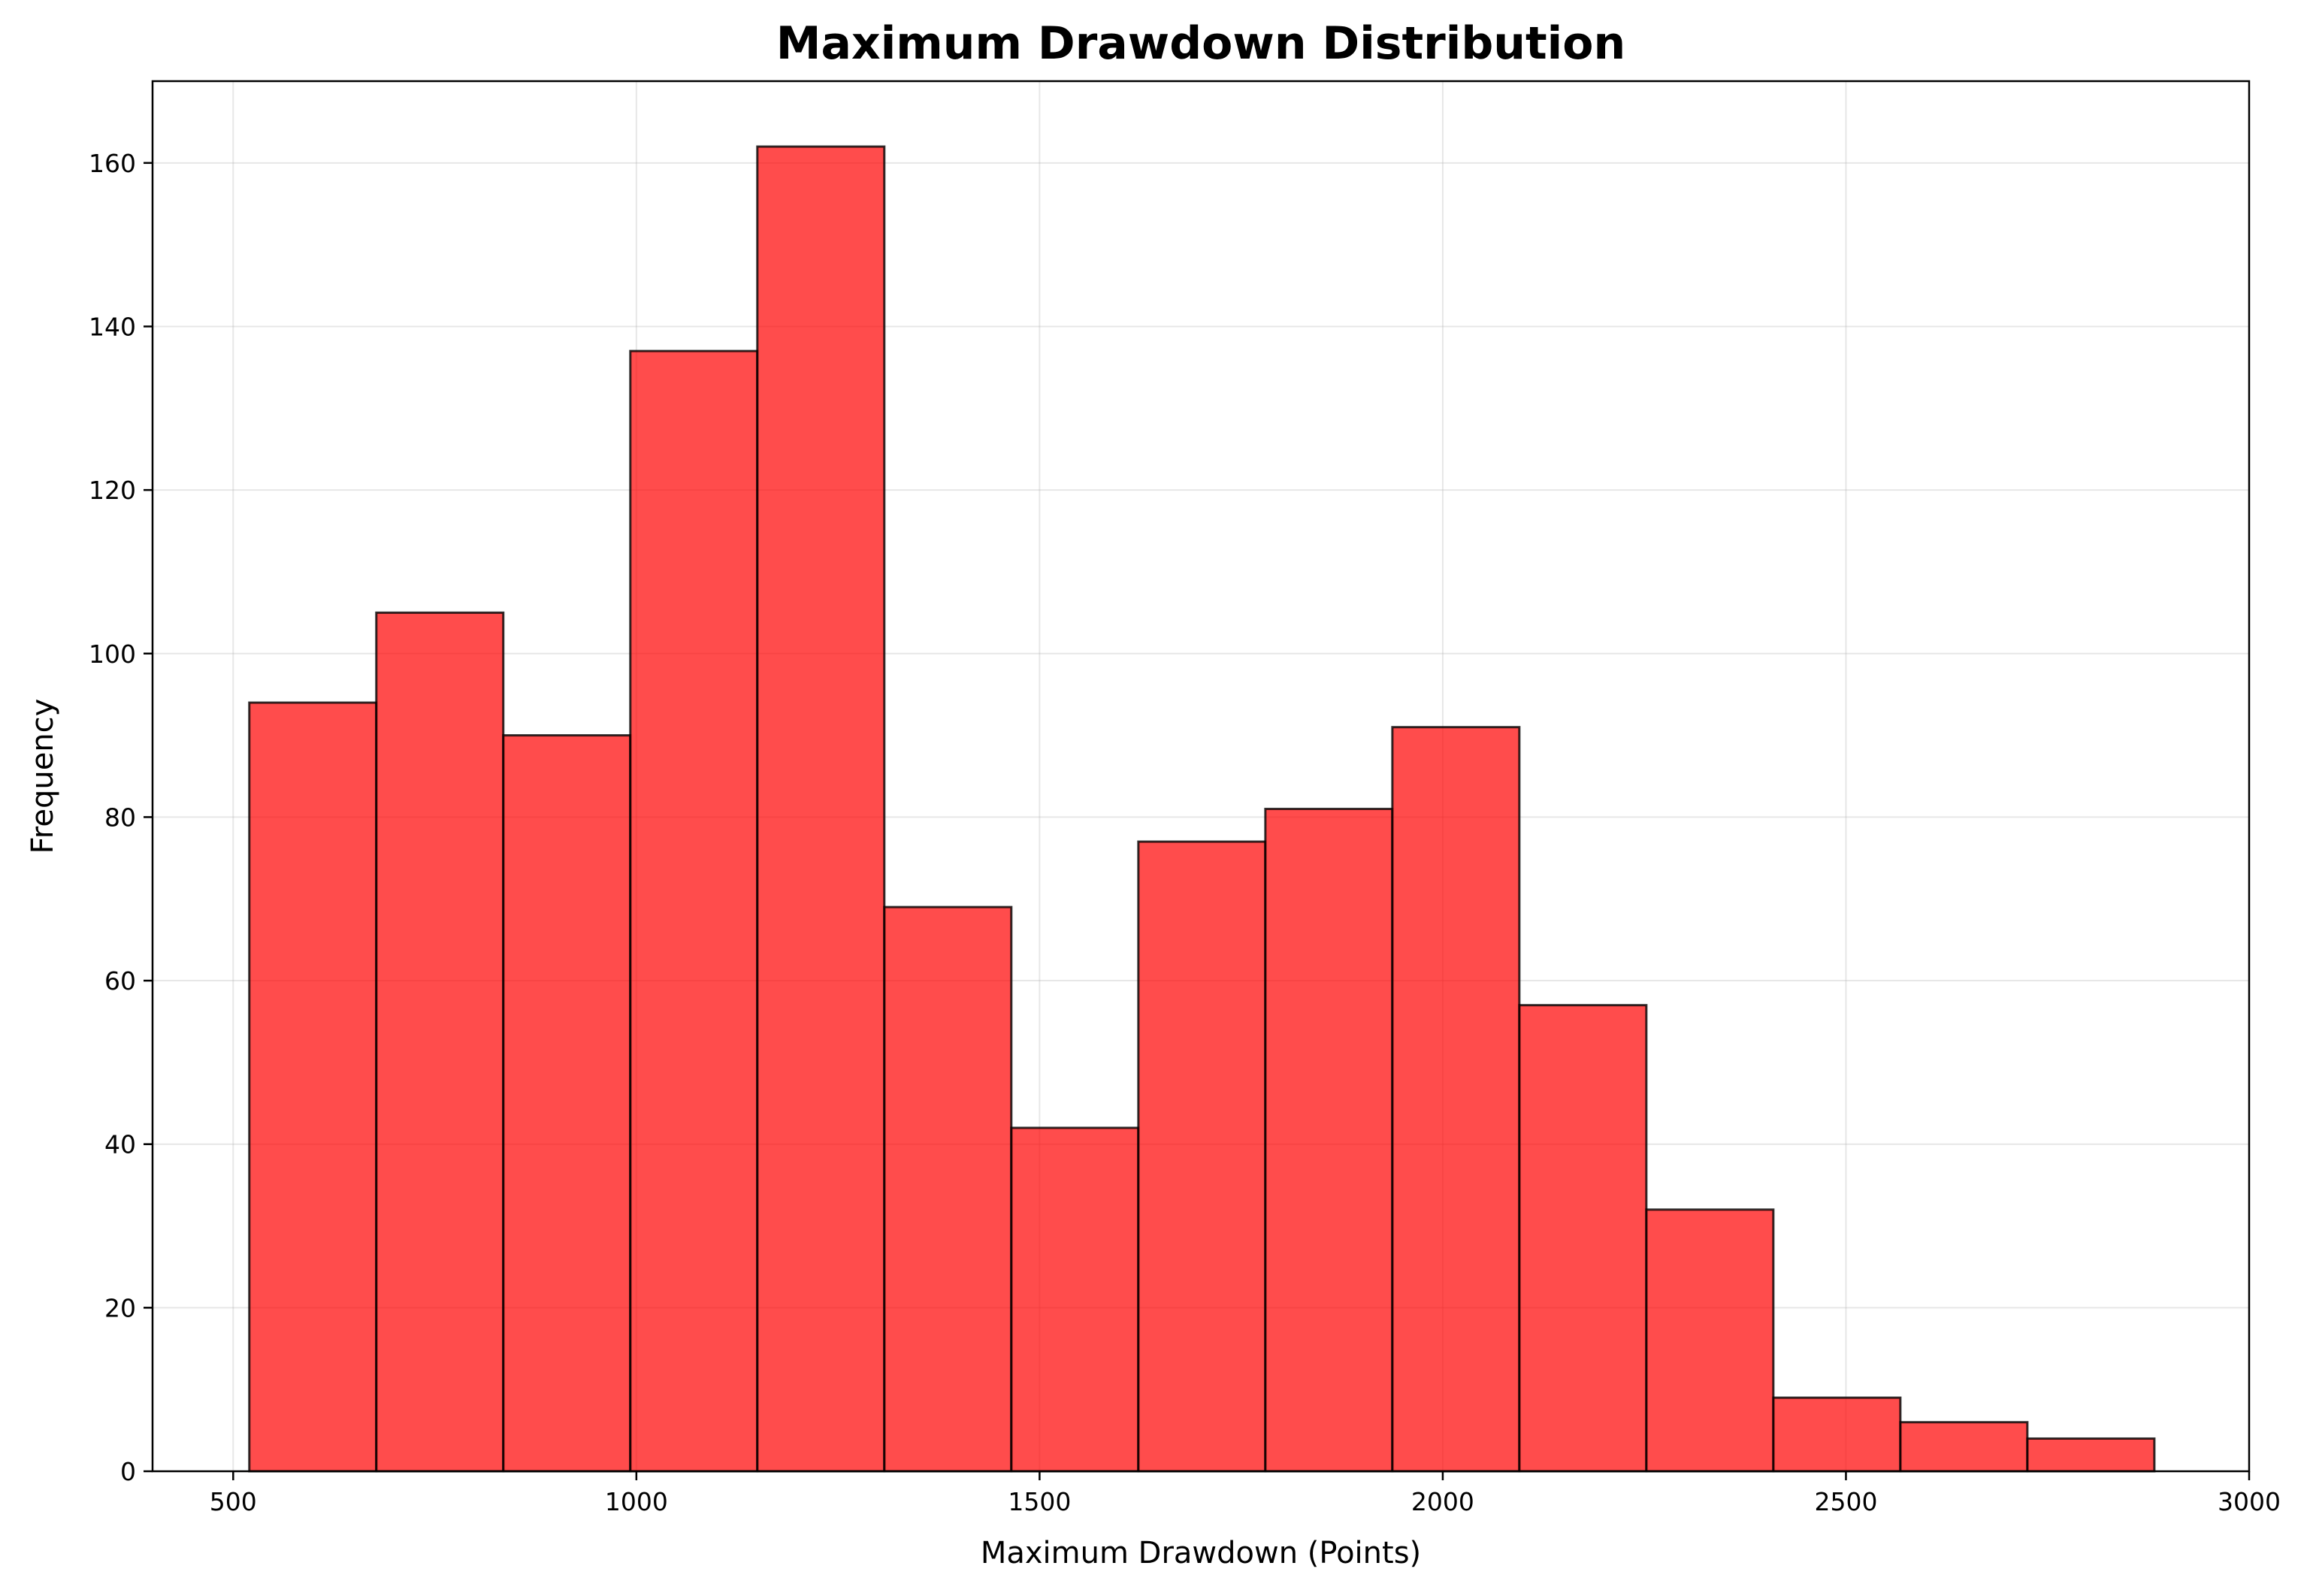 The height and width of the screenshot is (1596, 2307). Describe the element at coordinates (636, 1501) in the screenshot. I see `x-tick-label: 1000` at that location.